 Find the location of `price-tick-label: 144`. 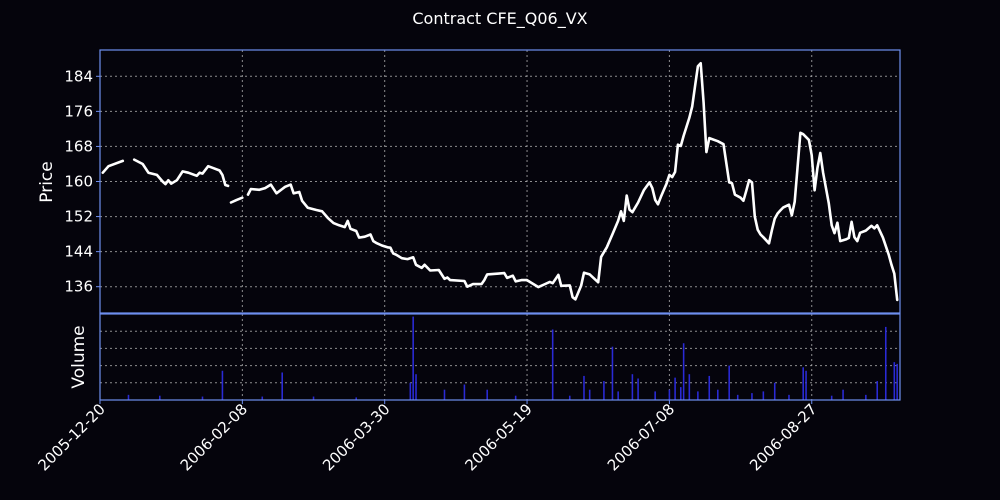

price-tick-label: 144 is located at coordinates (78, 252).